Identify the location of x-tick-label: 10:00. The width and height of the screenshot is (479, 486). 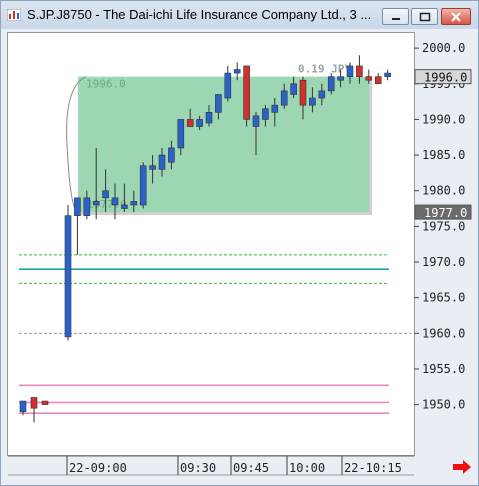
(307, 468).